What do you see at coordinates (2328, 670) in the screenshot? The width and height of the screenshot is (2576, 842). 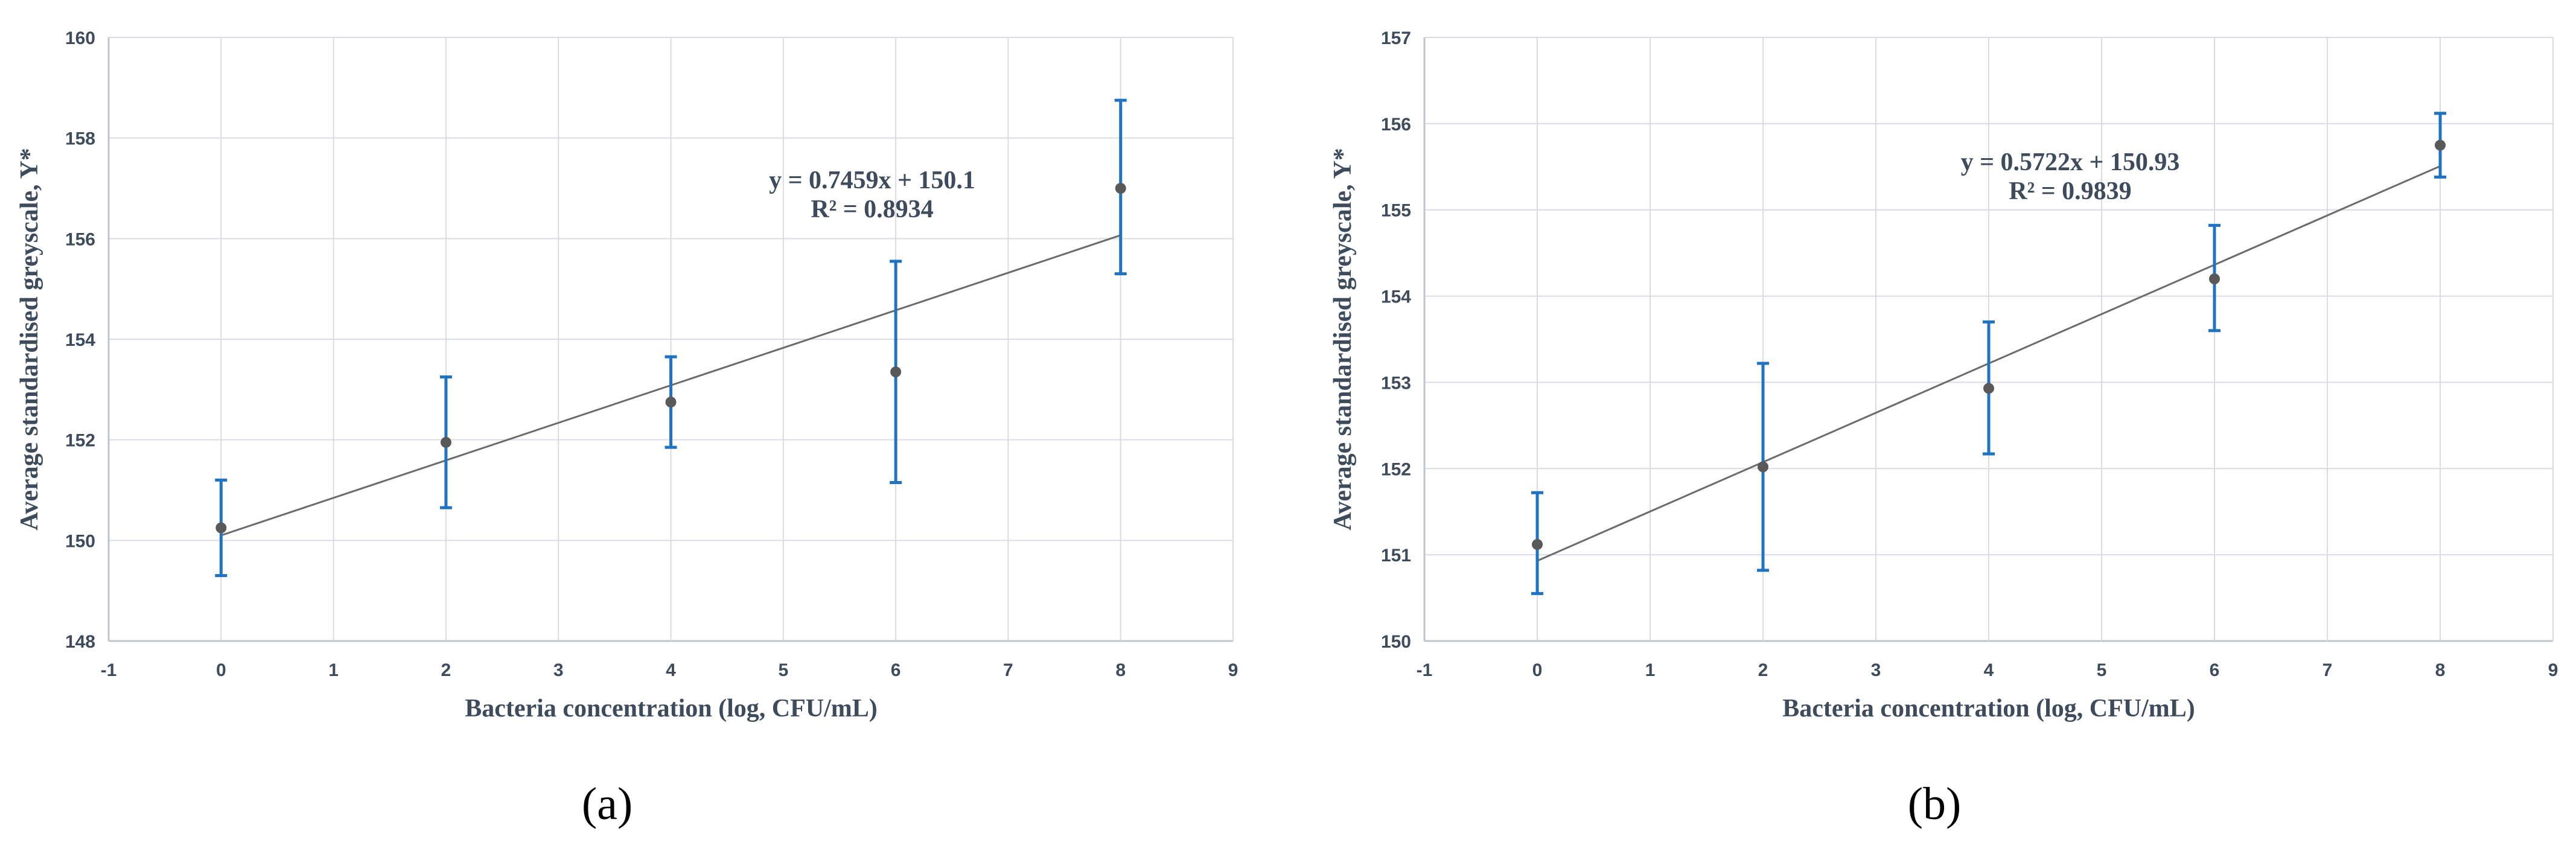 I see `b-x-tick-label: 7` at bounding box center [2328, 670].